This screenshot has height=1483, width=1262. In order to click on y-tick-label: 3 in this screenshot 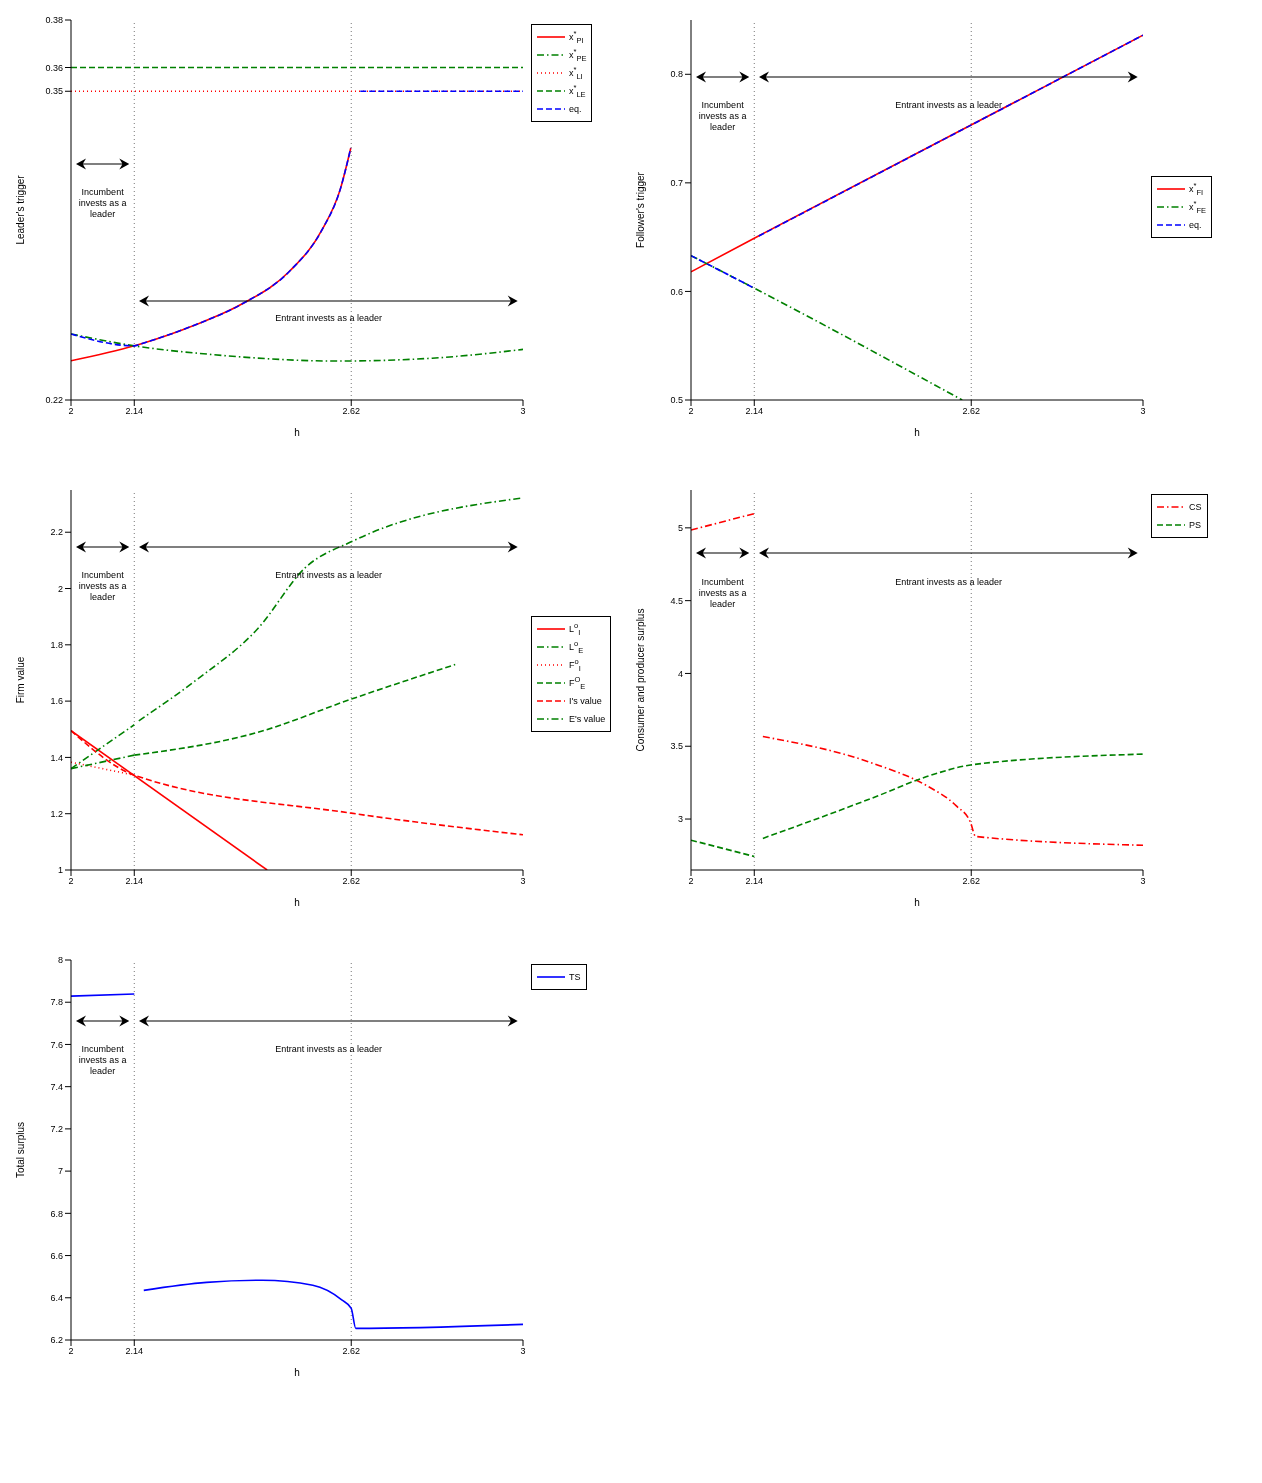, I will do `click(680, 819)`.